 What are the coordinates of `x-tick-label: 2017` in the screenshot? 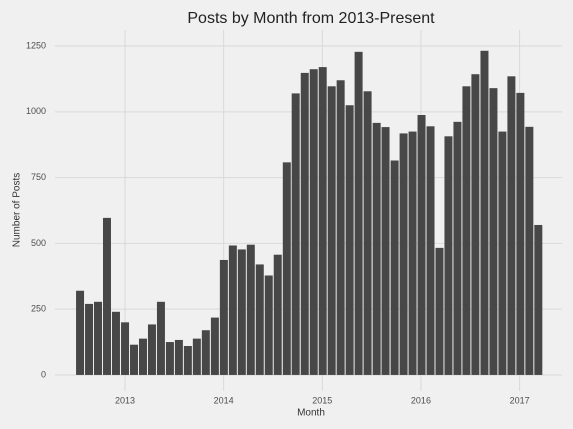 It's located at (520, 400).